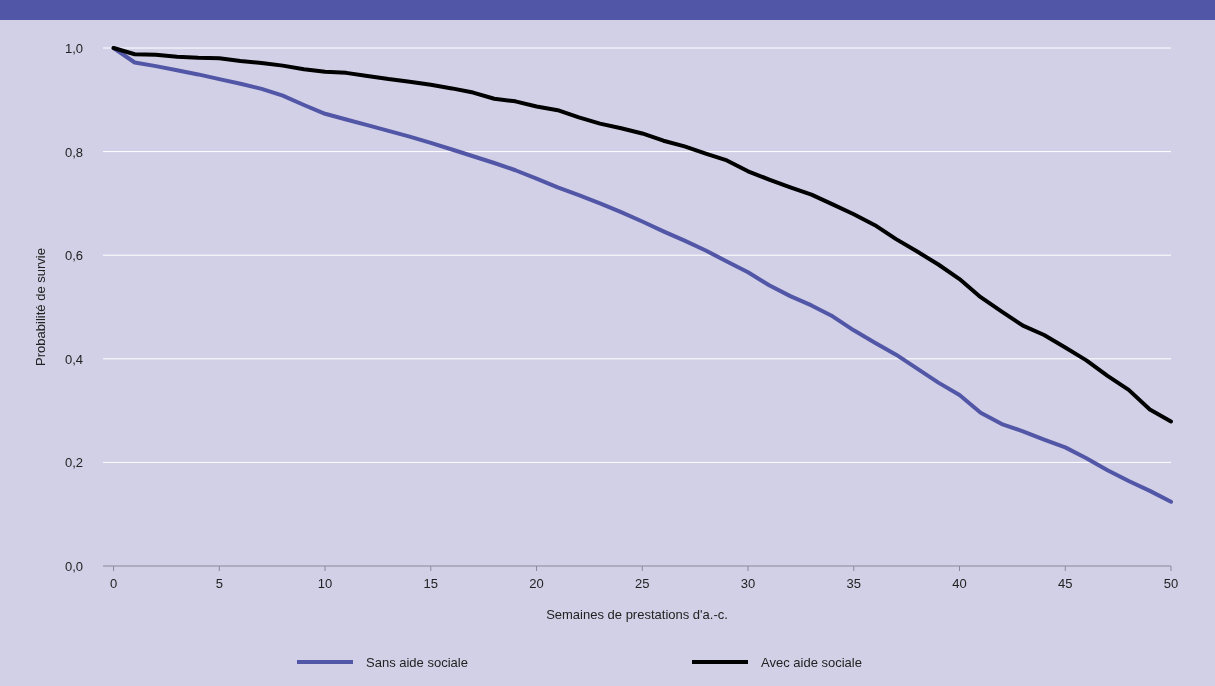  Describe the element at coordinates (73, 359) in the screenshot. I see `y-tick-label: 0,4` at that location.